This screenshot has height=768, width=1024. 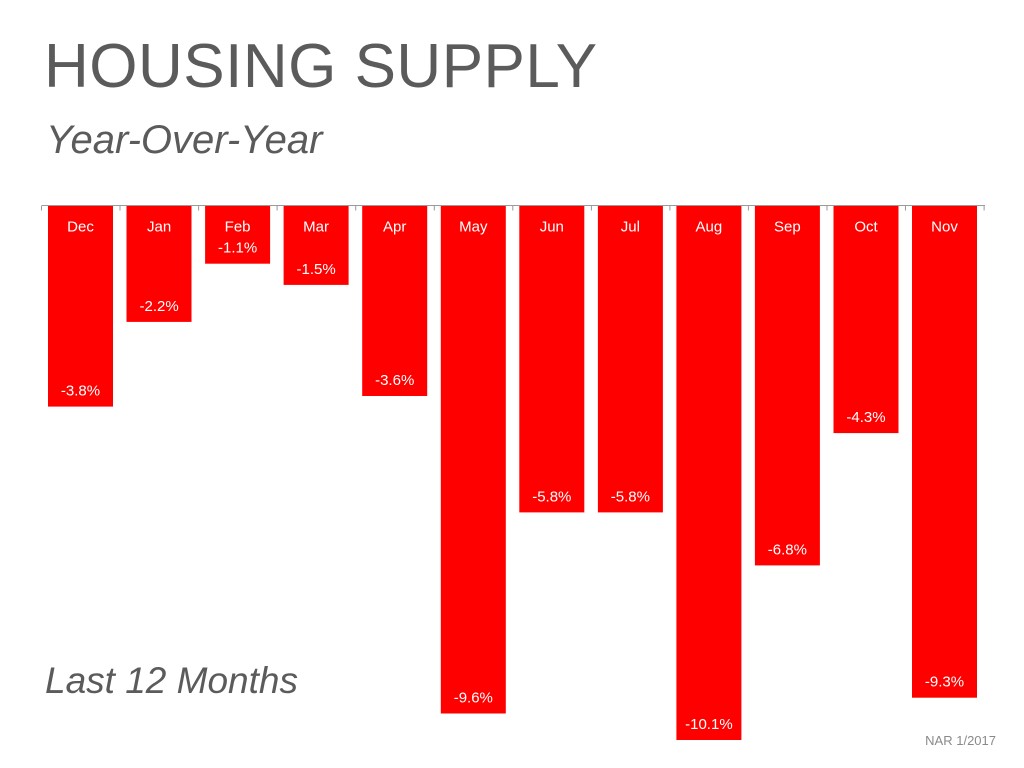 What do you see at coordinates (709, 227) in the screenshot?
I see `category-label-aug: Aug` at bounding box center [709, 227].